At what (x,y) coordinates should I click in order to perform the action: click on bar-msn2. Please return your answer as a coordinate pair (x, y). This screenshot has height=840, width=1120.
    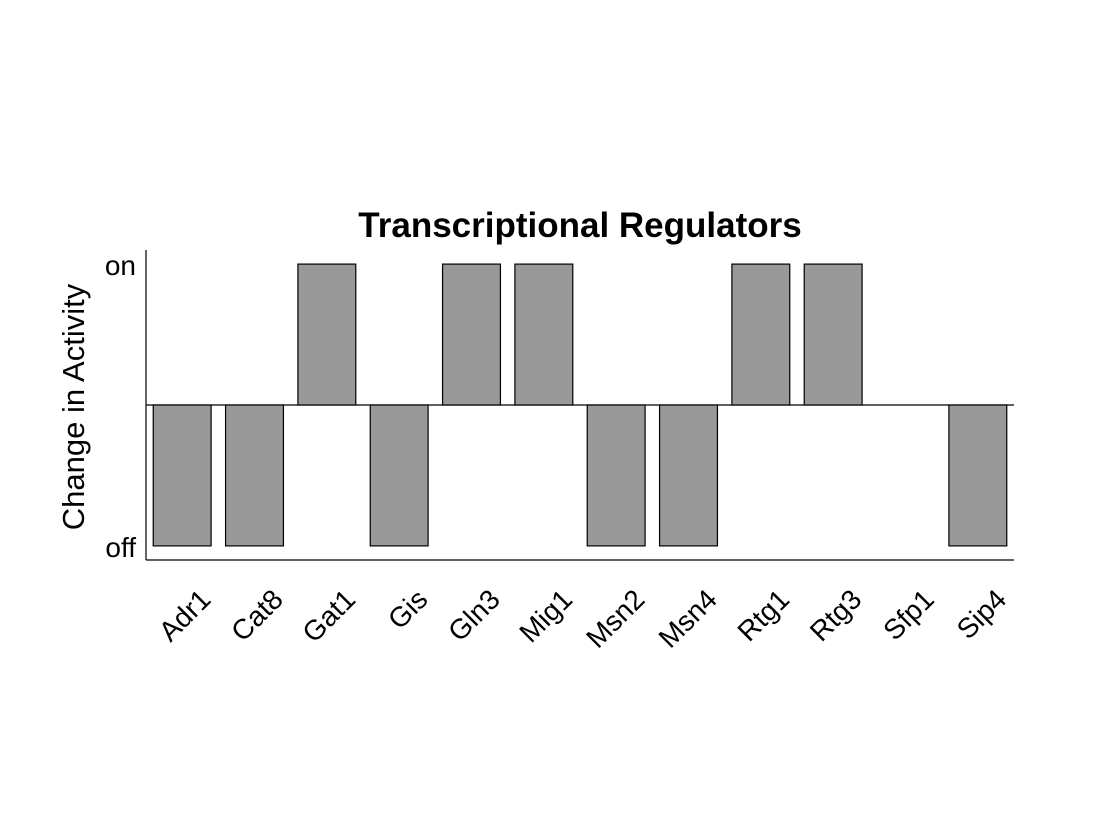
    Looking at the image, I should click on (616, 475).